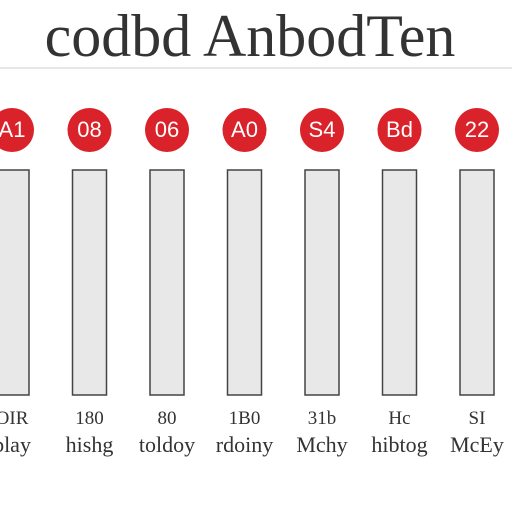 This screenshot has height=512, width=512. I want to click on column-code: Hc, so click(399, 418).